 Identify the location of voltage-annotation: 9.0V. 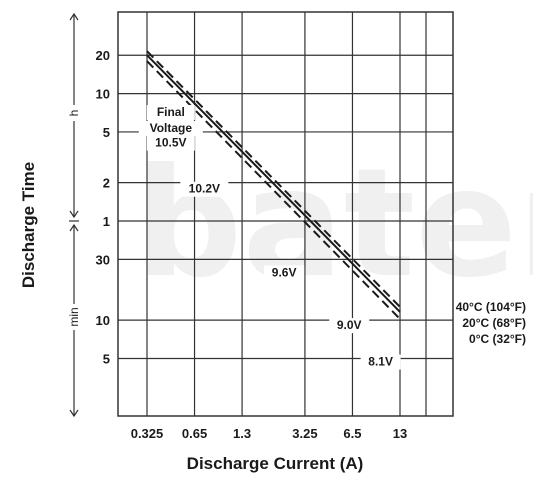
(349, 325).